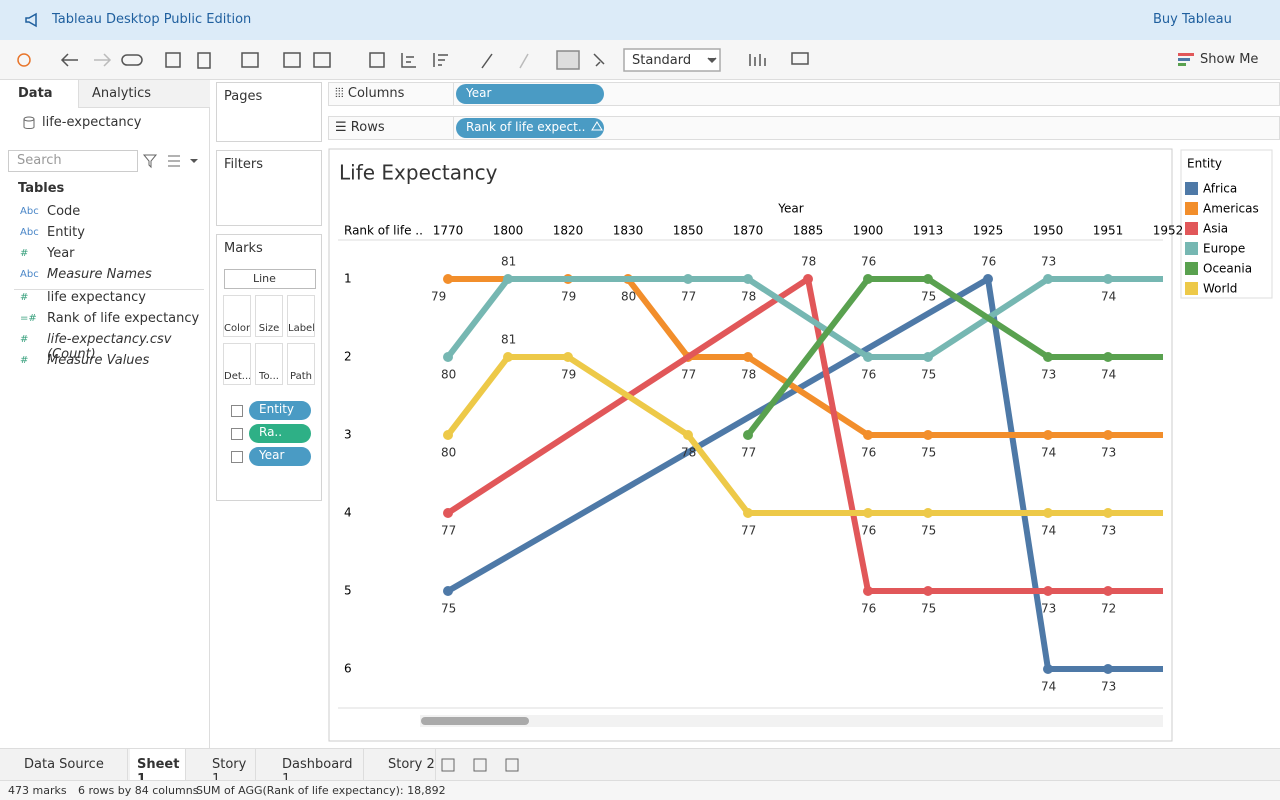 Image resolution: width=1280 pixels, height=800 pixels. I want to click on datasource-name: life-expectancy, so click(92, 122).